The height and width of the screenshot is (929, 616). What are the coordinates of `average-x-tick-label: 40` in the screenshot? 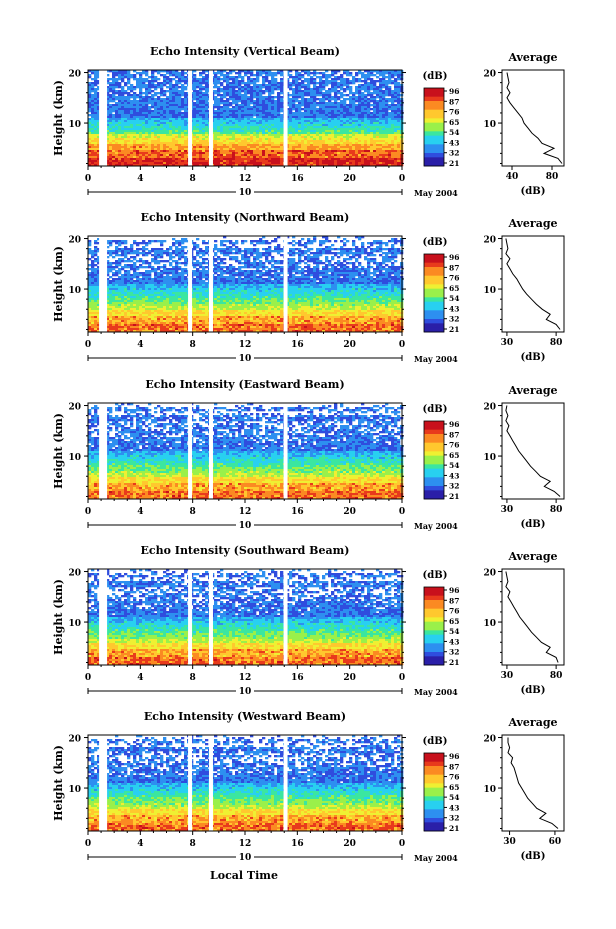 It's located at (512, 177).